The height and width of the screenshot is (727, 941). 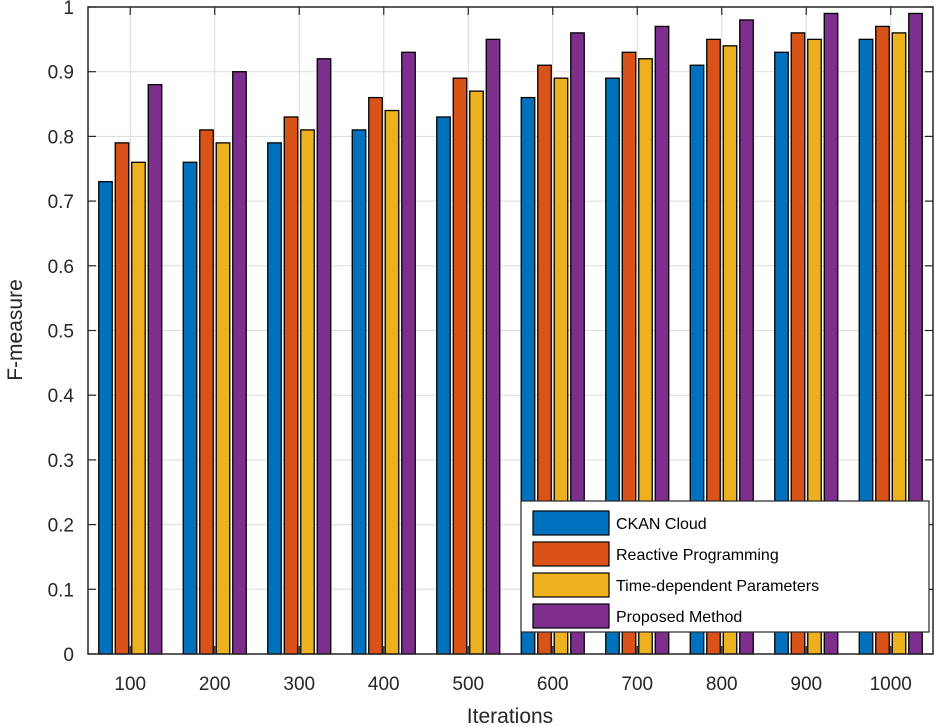 I want to click on y-tick-label: 0.8, so click(x=61, y=137).